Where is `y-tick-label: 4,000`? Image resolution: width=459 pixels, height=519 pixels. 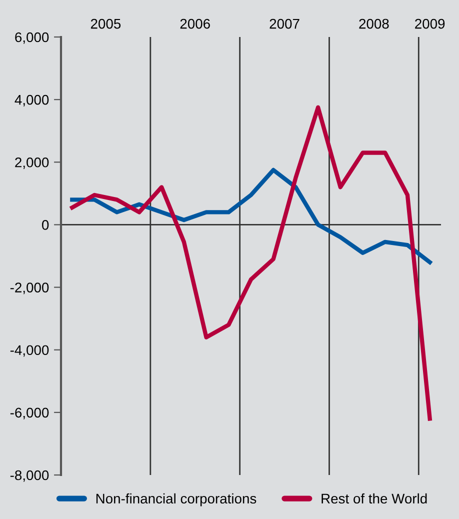
y-tick-label: 4,000 is located at coordinates (31, 100).